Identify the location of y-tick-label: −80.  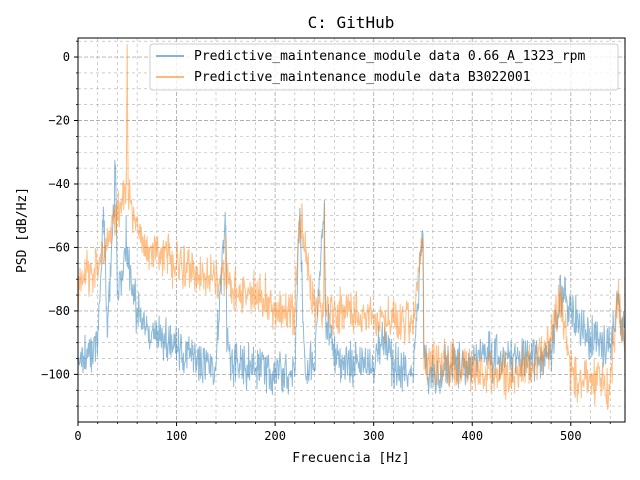
(59, 311).